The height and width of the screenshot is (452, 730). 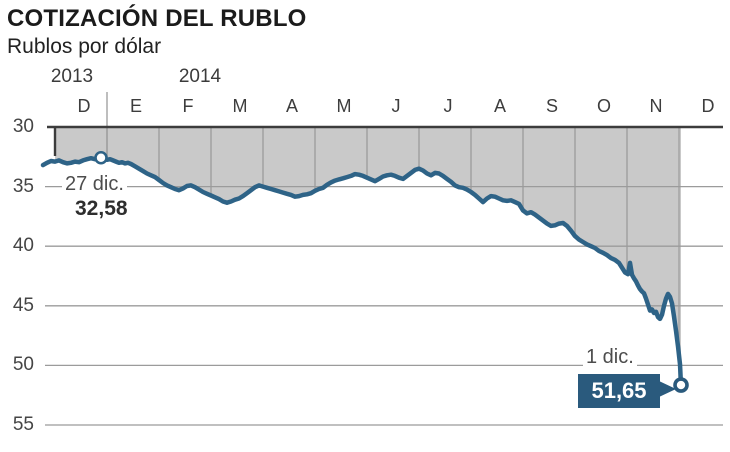 I want to click on month-label: O, so click(x=604, y=106).